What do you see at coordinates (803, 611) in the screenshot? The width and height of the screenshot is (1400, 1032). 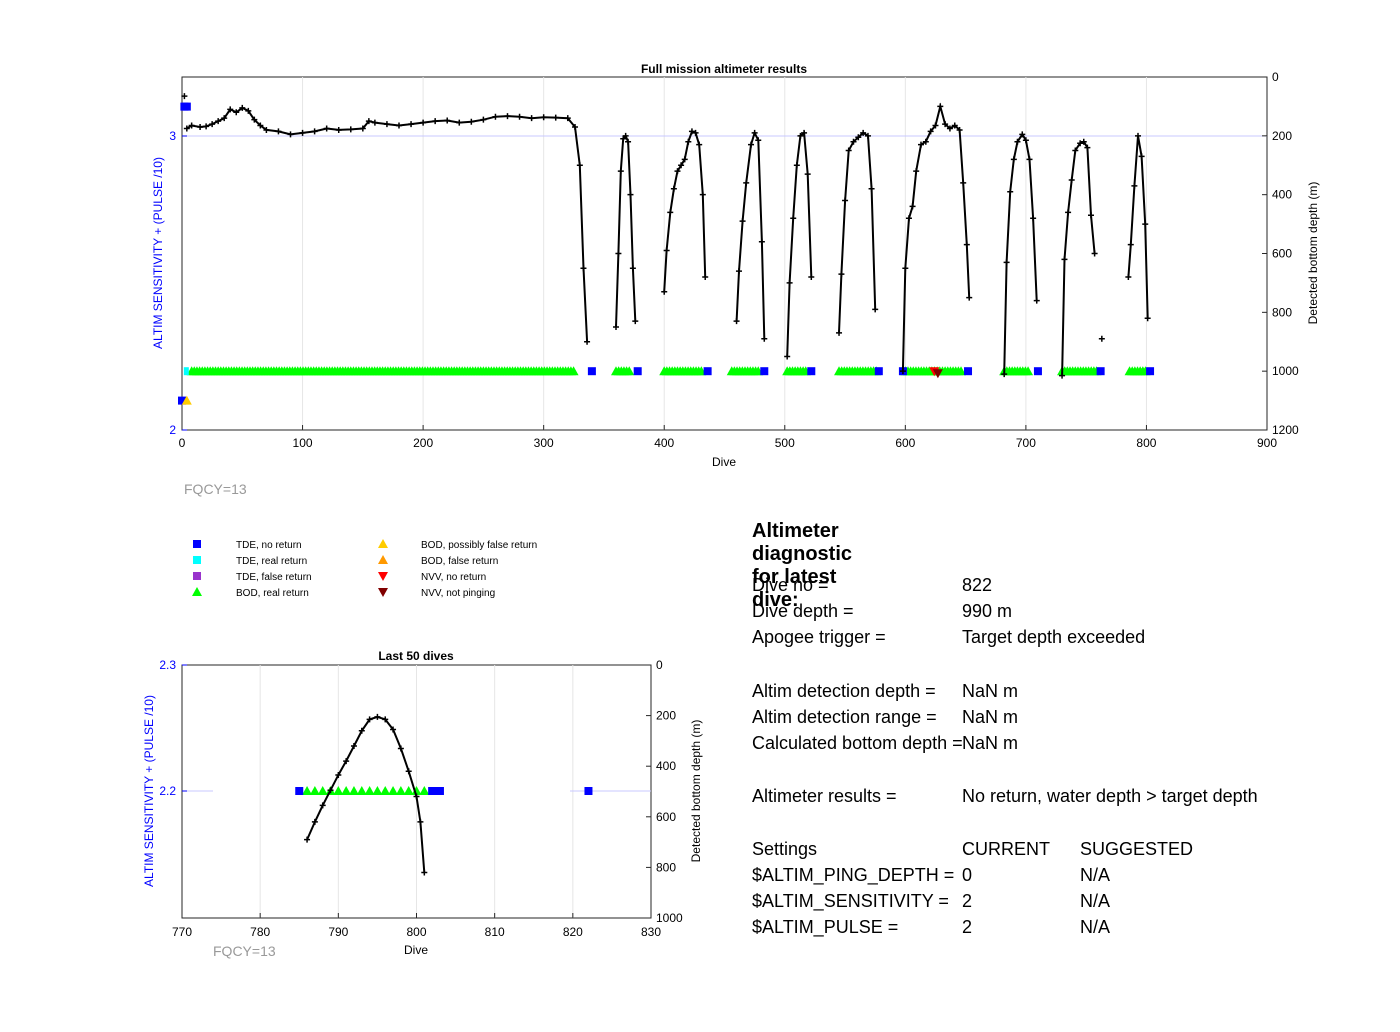 I see `dive-depth-label: Dive depth =` at bounding box center [803, 611].